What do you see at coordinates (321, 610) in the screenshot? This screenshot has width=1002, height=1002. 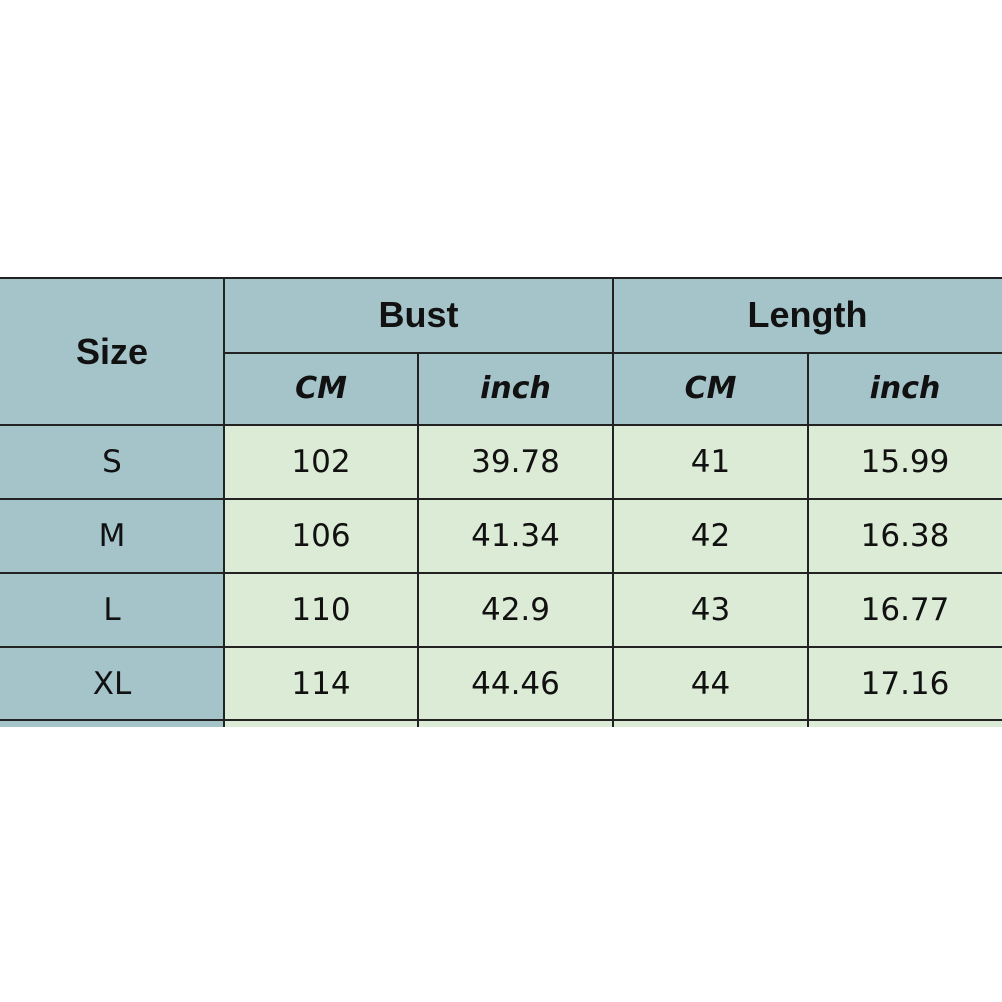 I see `cell-bust-cm: 110` at bounding box center [321, 610].